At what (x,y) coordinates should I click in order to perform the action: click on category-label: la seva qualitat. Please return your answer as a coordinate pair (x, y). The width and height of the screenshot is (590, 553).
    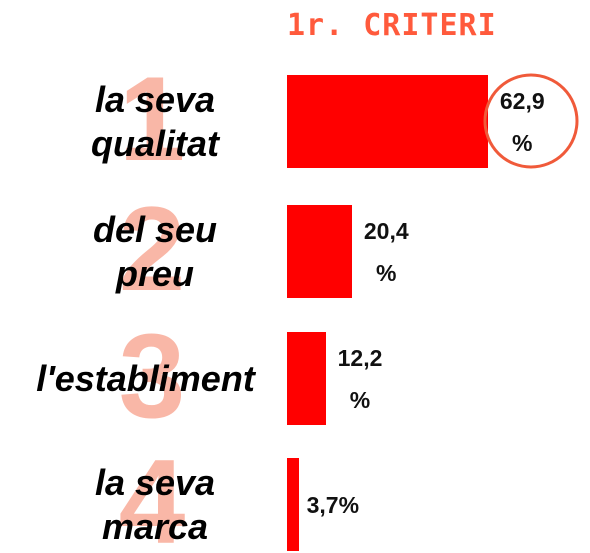
    Looking at the image, I should click on (154, 121).